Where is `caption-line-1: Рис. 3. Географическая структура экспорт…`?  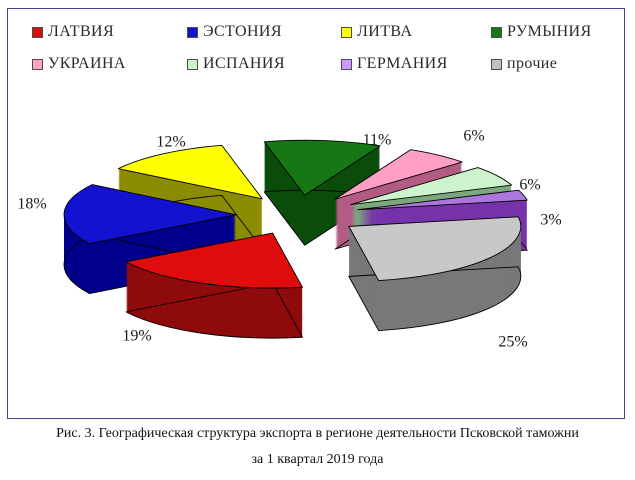 caption-line-1: Рис. 3. Географическая структура экспорт… is located at coordinates (317, 433).